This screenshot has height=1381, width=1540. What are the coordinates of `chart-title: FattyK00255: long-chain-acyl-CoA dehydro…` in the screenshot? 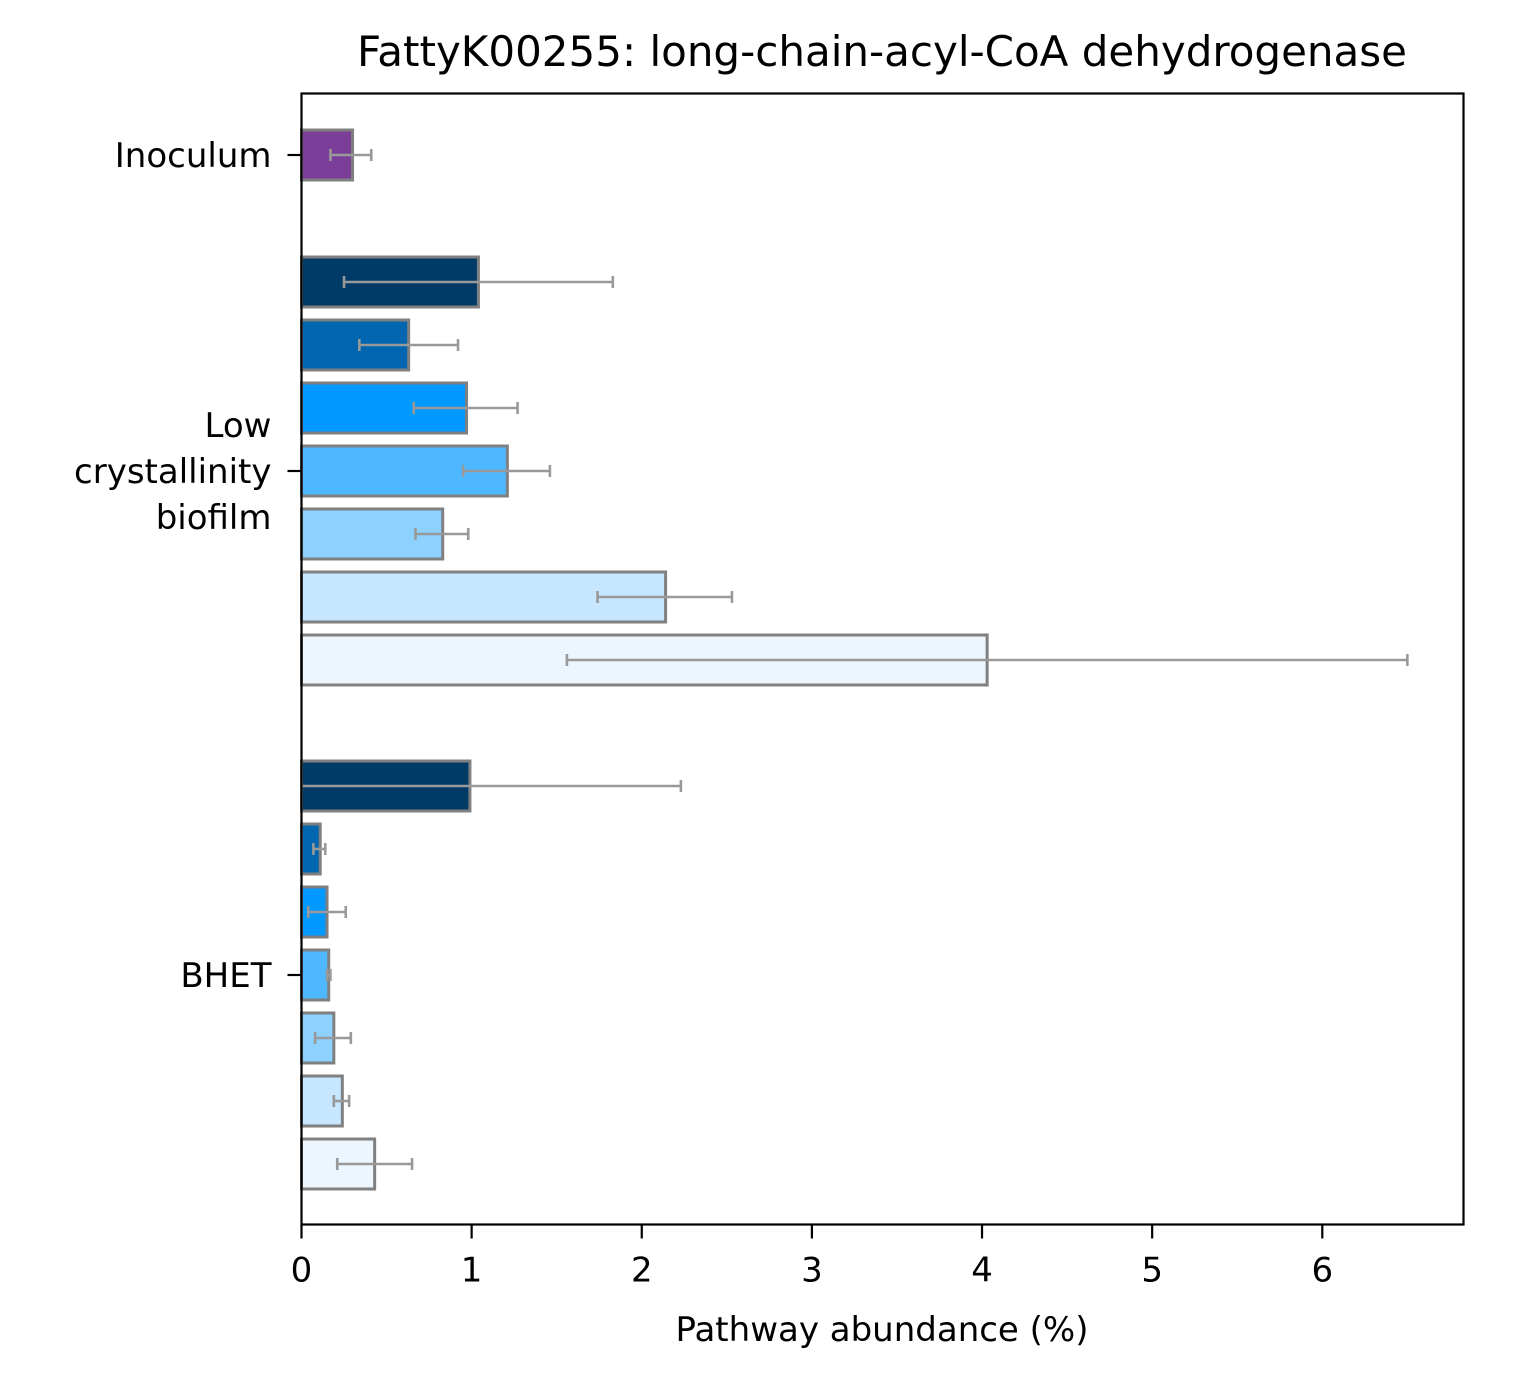 It's located at (882, 51).